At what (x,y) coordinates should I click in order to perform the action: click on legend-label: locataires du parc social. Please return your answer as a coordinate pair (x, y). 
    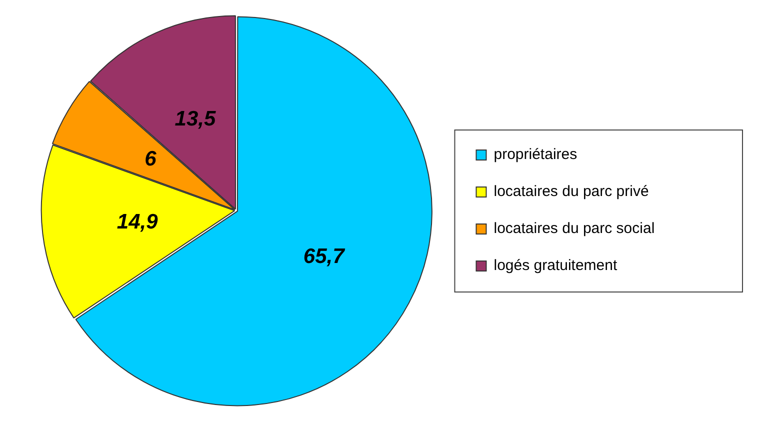
    Looking at the image, I should click on (616, 229).